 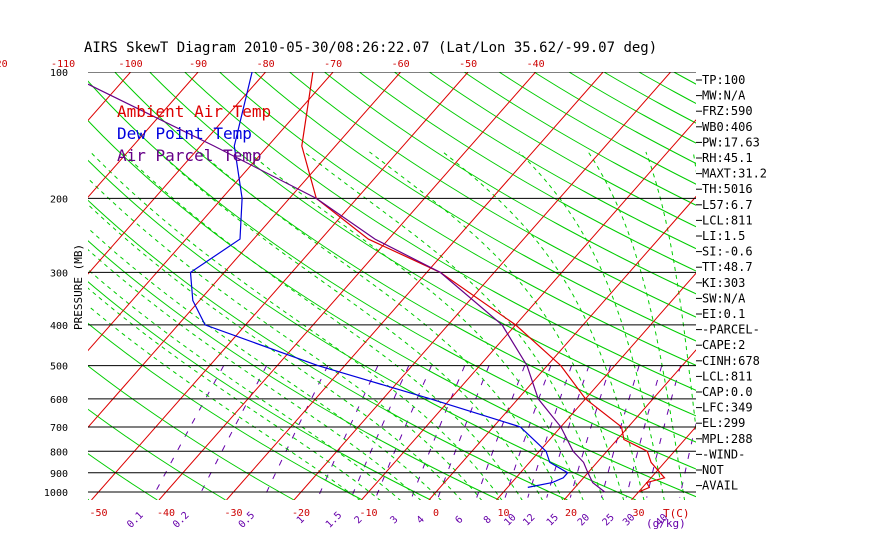 What do you see at coordinates (59, 452) in the screenshot?
I see `pressure-tick-label: 800` at bounding box center [59, 452].